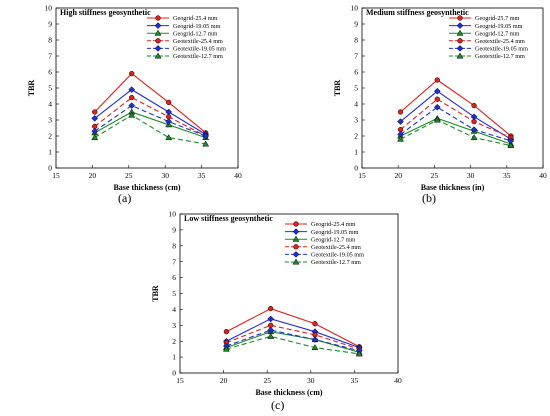 Image resolution: width=550 pixels, height=416 pixels. I want to click on legend-entry-label: Geogrid-25.4 mm, so click(333, 224).